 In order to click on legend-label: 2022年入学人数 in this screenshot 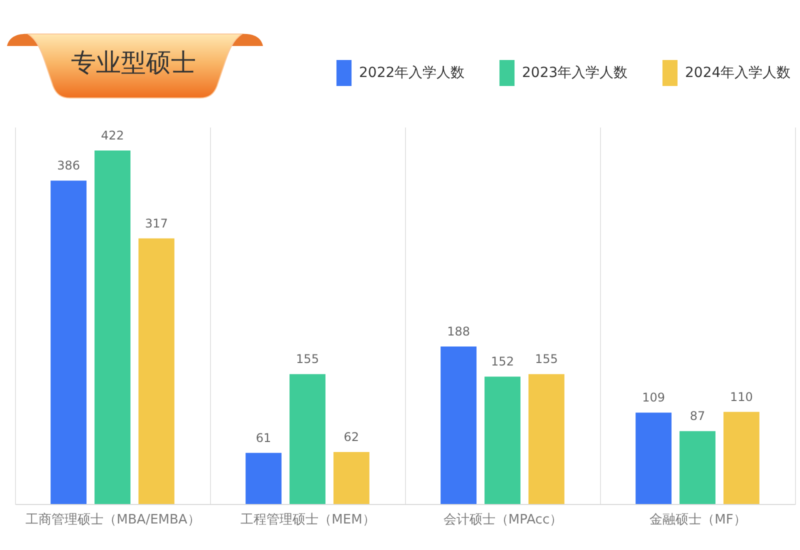, I will do `click(412, 73)`.